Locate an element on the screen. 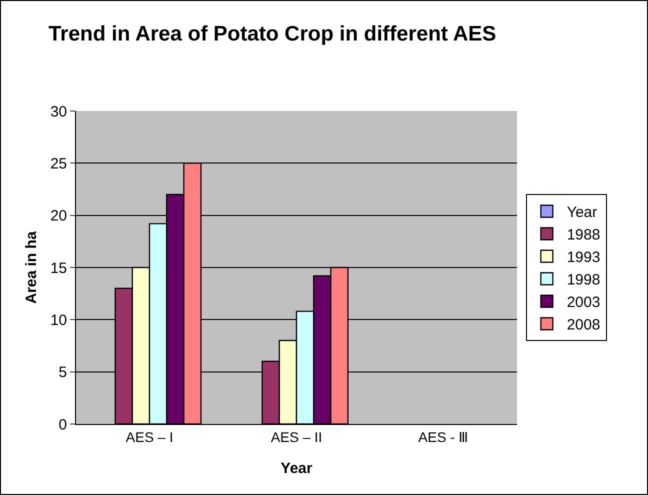 This screenshot has height=495, width=648. y-tick-label: 10 is located at coordinates (58, 320).